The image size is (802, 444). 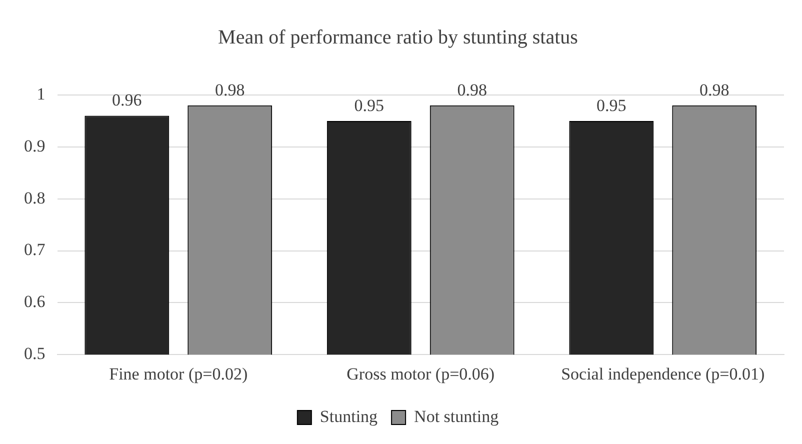 I want to click on y-tick-label: 0.5, so click(x=35, y=354).